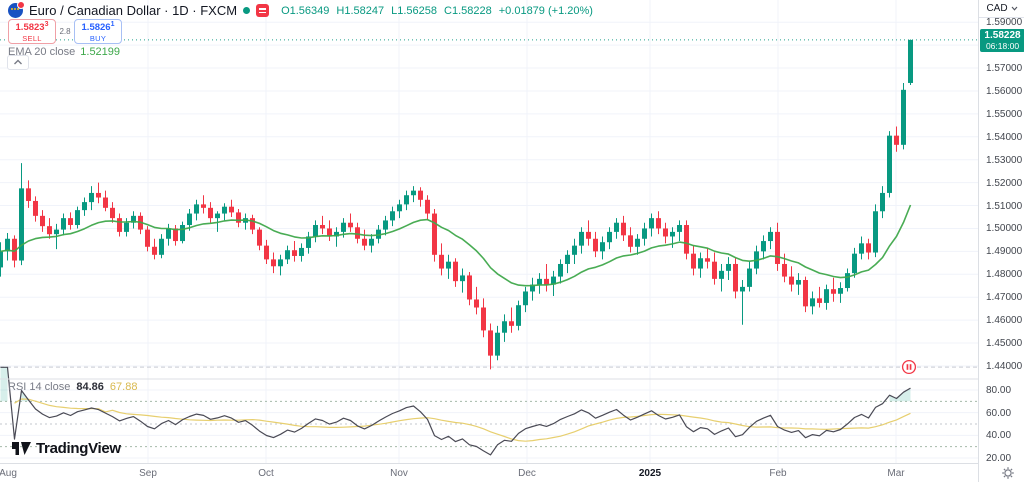 The height and width of the screenshot is (485, 1024). I want to click on market-open-dot-icon, so click(247, 10).